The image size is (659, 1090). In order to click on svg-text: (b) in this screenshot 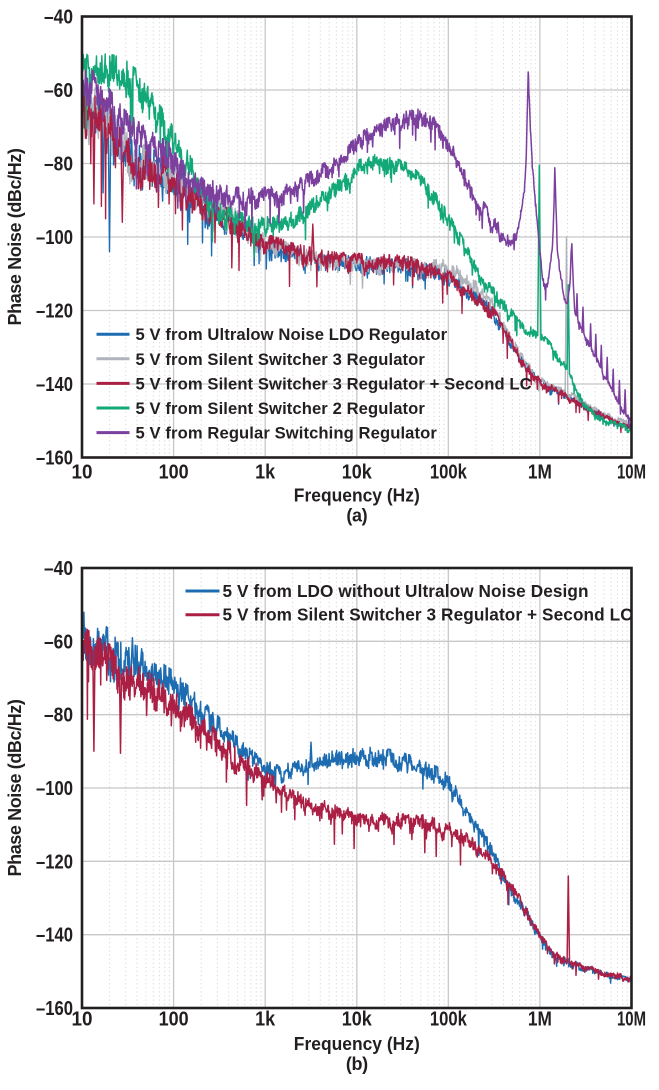, I will do `click(357, 1064)`.